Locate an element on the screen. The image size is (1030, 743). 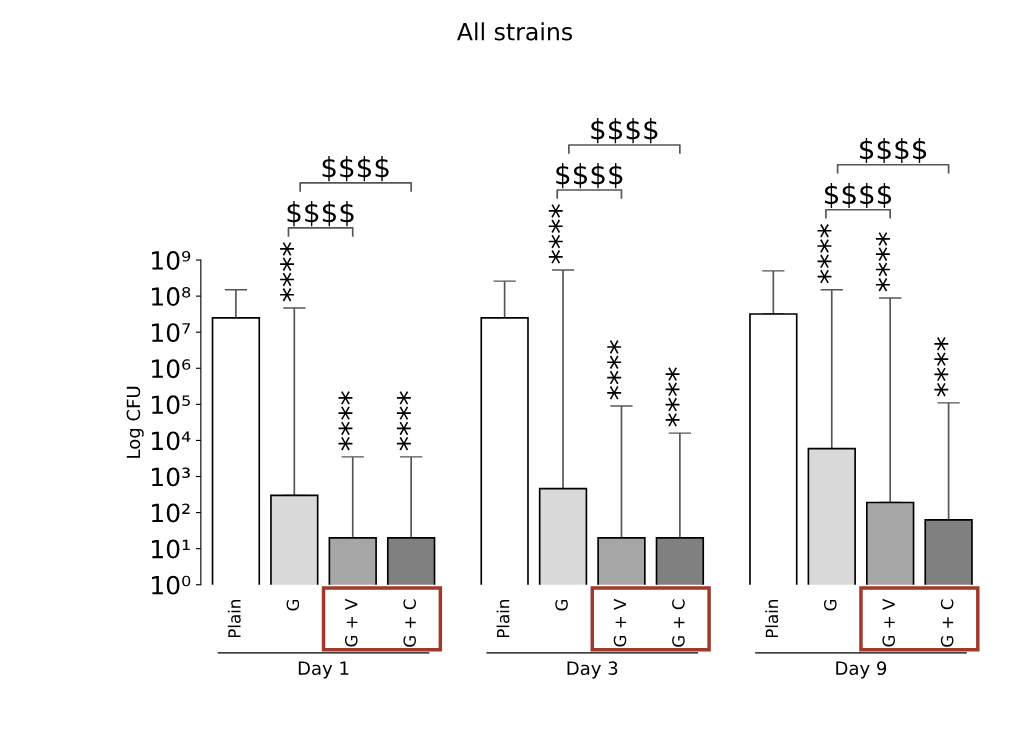
y-tick-label: 10⁰ is located at coordinates (171, 585).